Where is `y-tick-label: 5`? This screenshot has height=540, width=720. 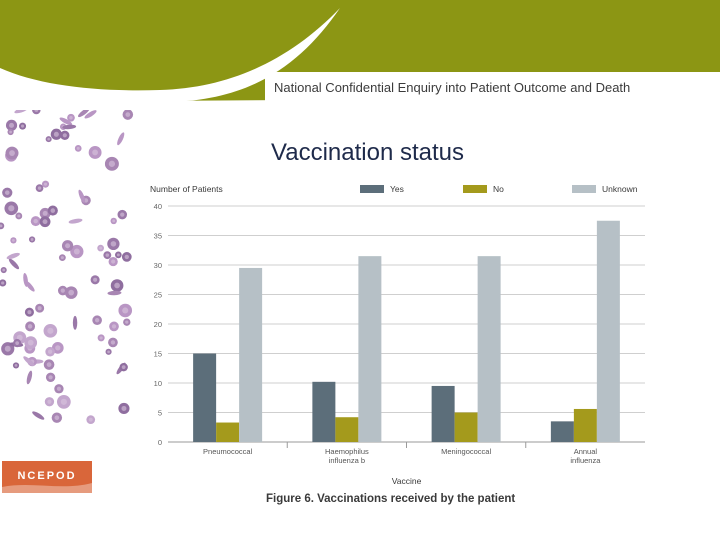
y-tick-label: 5 is located at coordinates (160, 413).